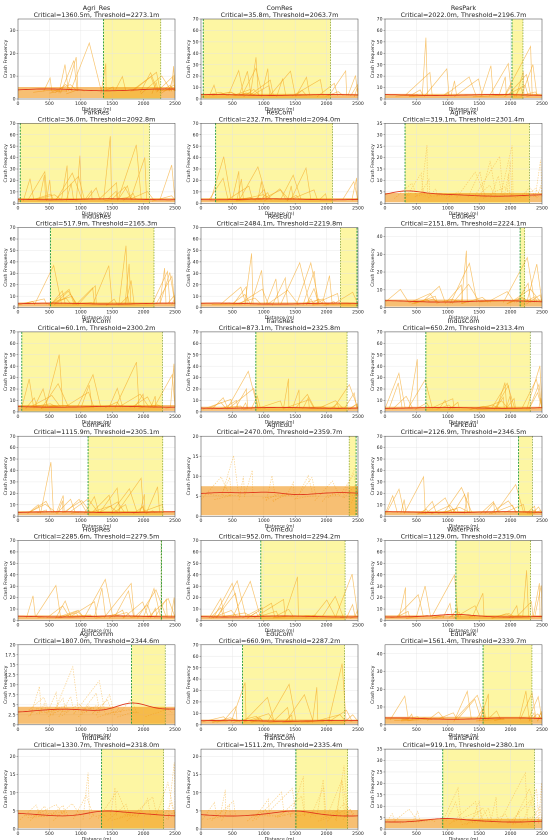  I want to click on y-tick-label: 50, so click(380, 42).